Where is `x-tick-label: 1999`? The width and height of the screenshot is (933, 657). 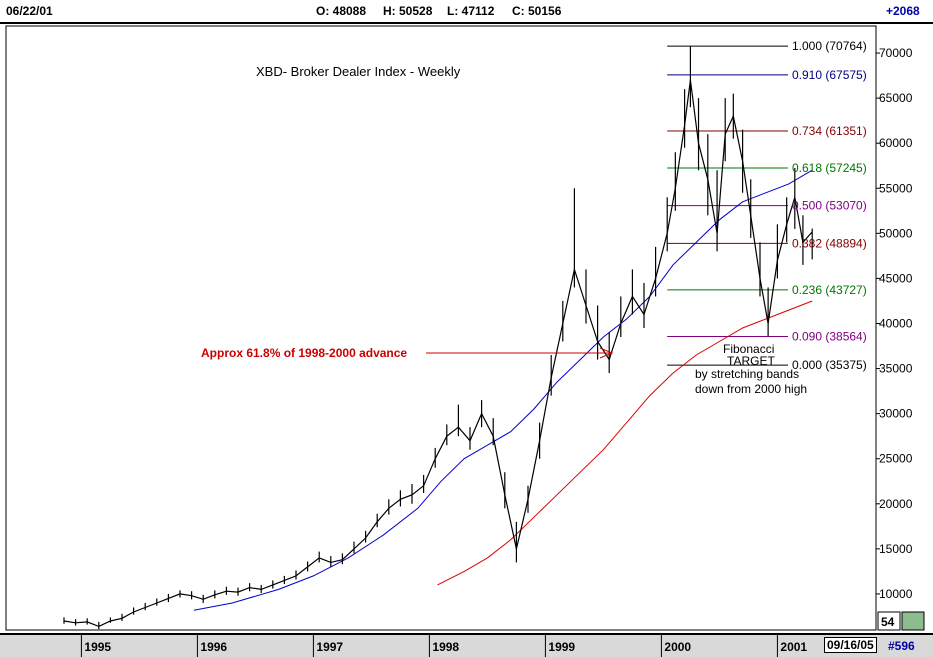 x-tick-label: 1999 is located at coordinates (561, 647).